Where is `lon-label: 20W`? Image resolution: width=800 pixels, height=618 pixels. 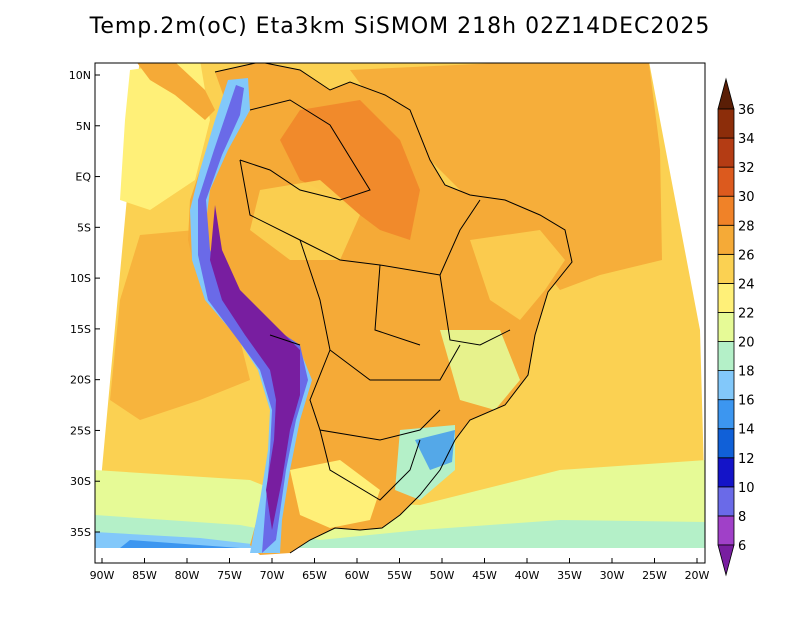
lon-label: 20W is located at coordinates (697, 575).